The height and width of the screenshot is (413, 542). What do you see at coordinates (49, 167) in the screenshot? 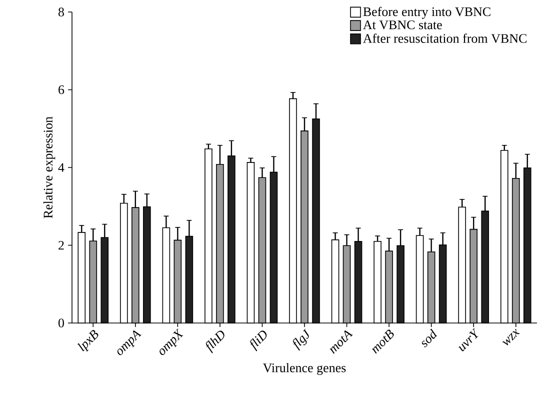
I see `y-axis-title: Relative expression` at bounding box center [49, 167].